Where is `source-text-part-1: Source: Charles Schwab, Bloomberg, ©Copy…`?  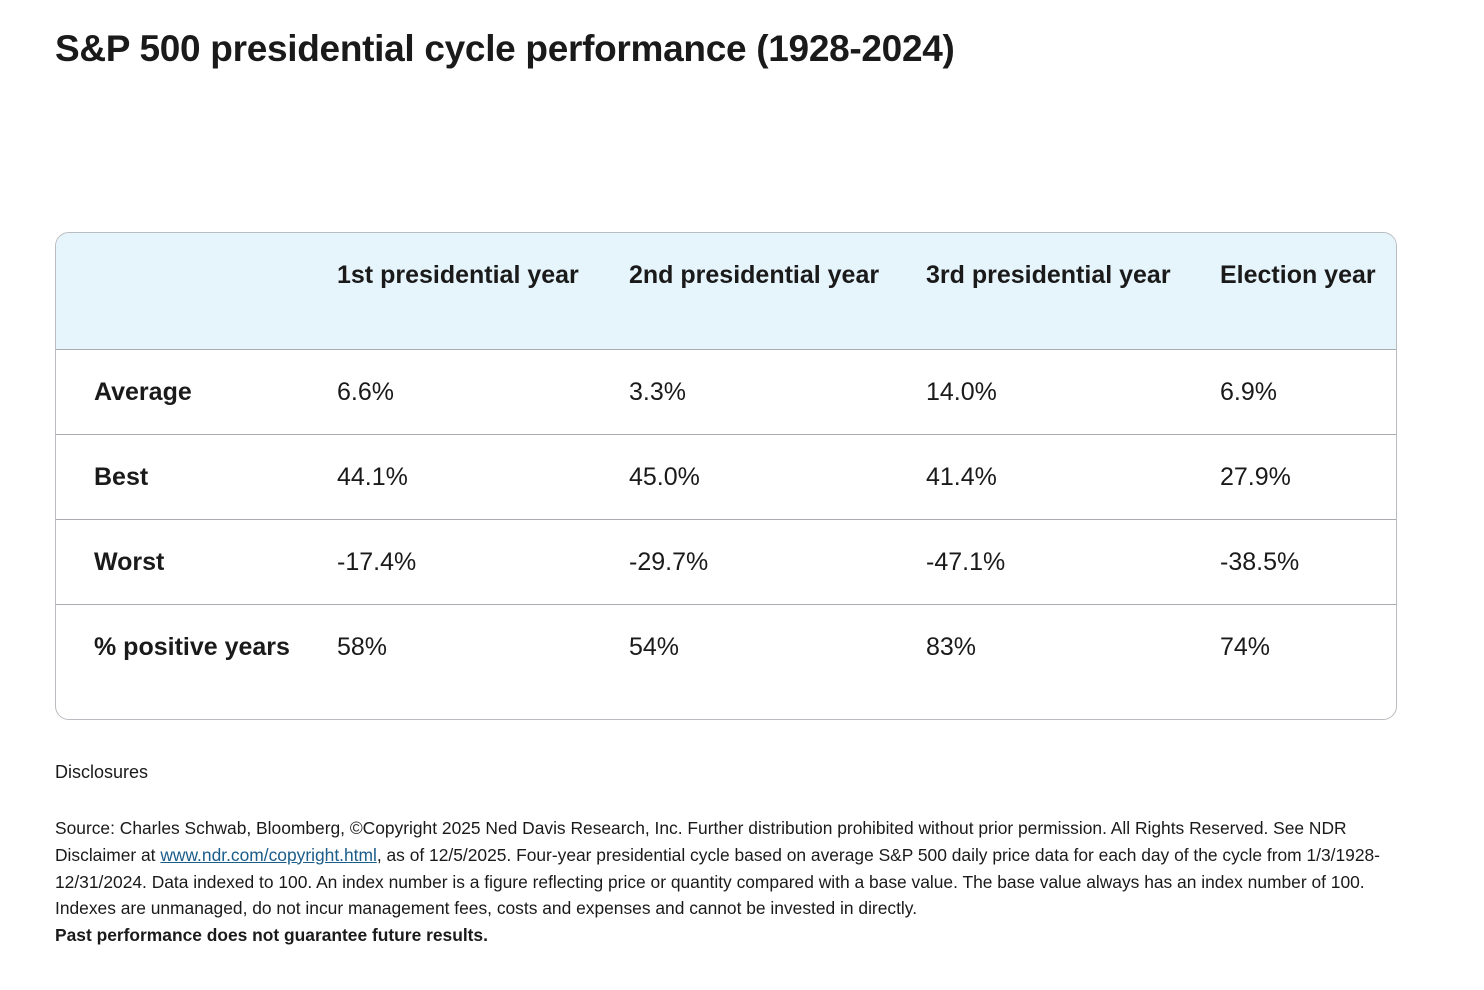 source-text-part-1: Source: Charles Schwab, Bloomberg, ©Copy… is located at coordinates (701, 841).